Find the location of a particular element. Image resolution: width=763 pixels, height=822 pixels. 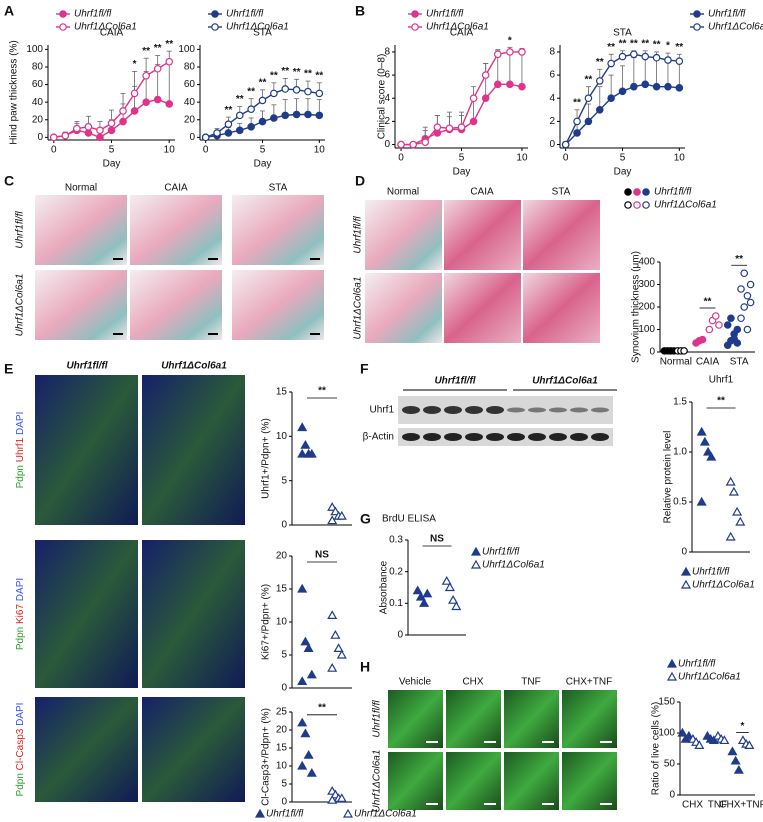

panel-letter: E is located at coordinates (8, 369).